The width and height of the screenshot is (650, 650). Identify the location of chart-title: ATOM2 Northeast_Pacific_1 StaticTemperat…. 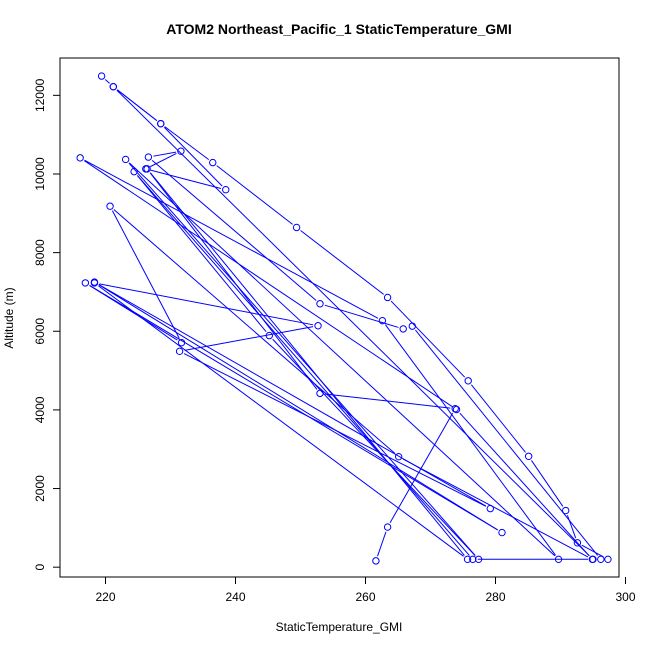
(338, 29).